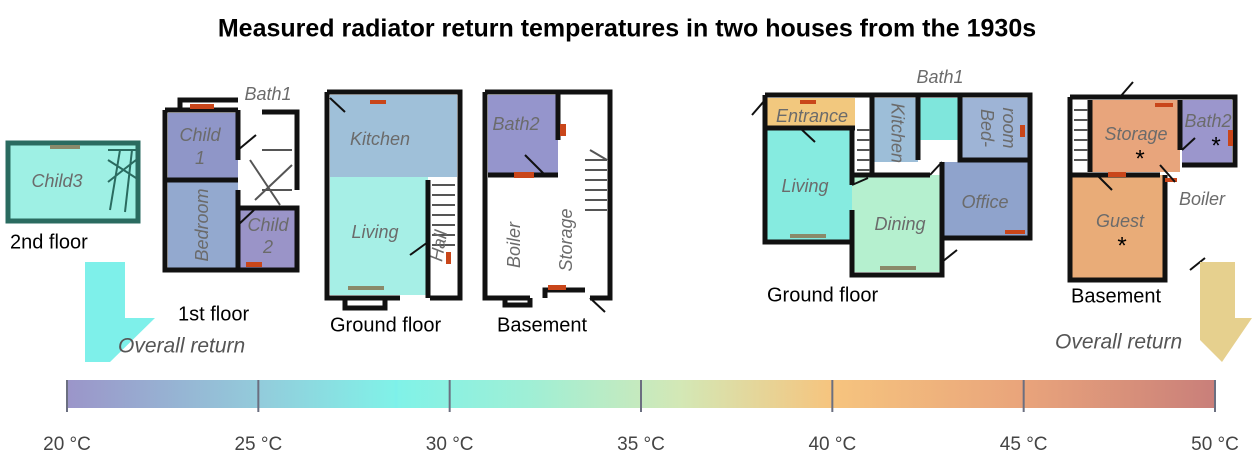 This screenshot has width=1255, height=459. Describe the element at coordinates (998, 127) in the screenshot. I see `room-label: Bed-room` at that location.